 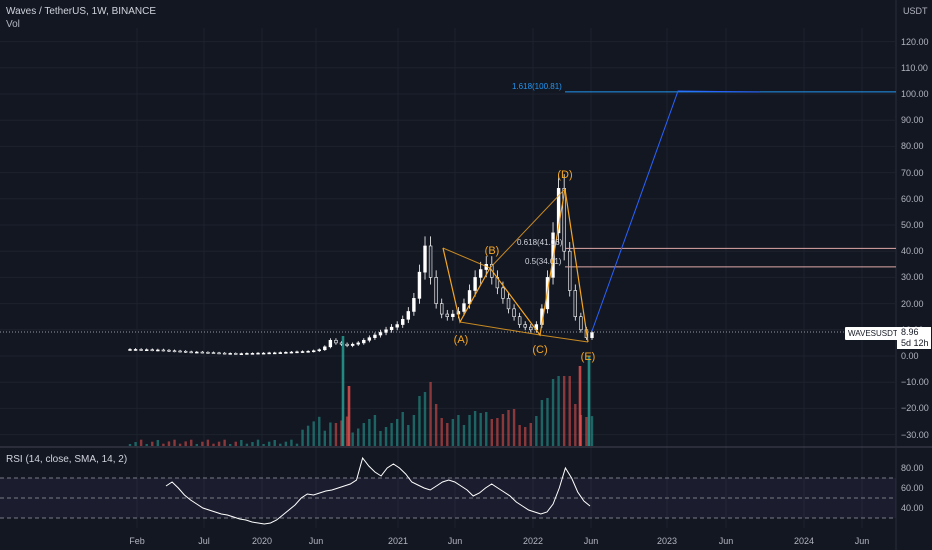 What do you see at coordinates (873, 333) in the screenshot?
I see `symbol-tag: WAVESUSDT` at bounding box center [873, 333].